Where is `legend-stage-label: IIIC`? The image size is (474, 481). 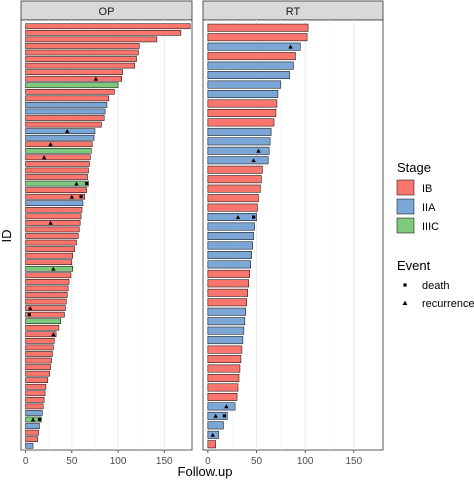
legend-stage-label: IIIC is located at coordinates (430, 227).